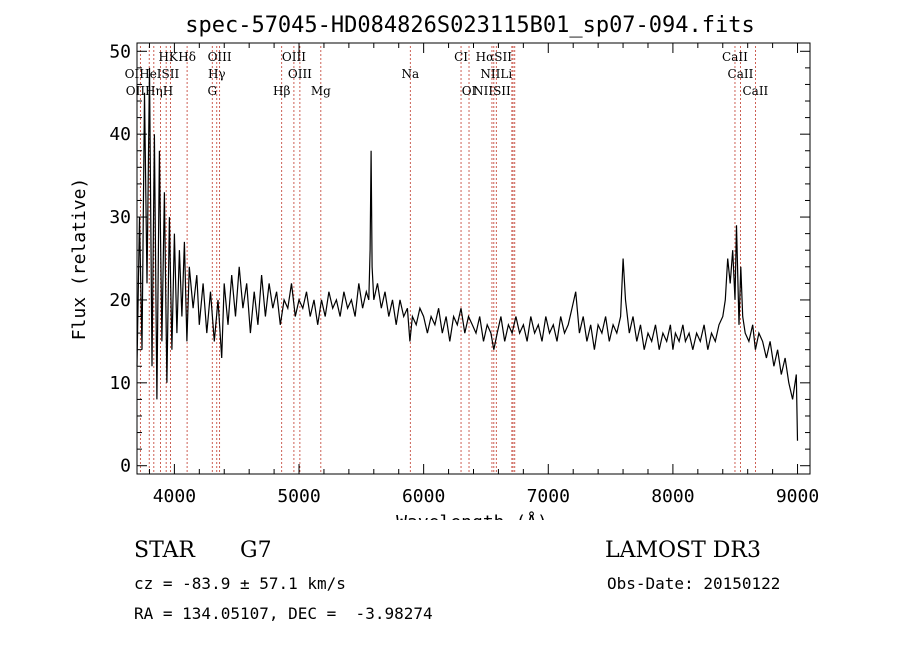 Image resolution: width=900 pixels, height=649 pixels. What do you see at coordinates (283, 613) in the screenshot?
I see `coordinates-readout: RA = 134.05107, DEC = -3.98274` at bounding box center [283, 613].